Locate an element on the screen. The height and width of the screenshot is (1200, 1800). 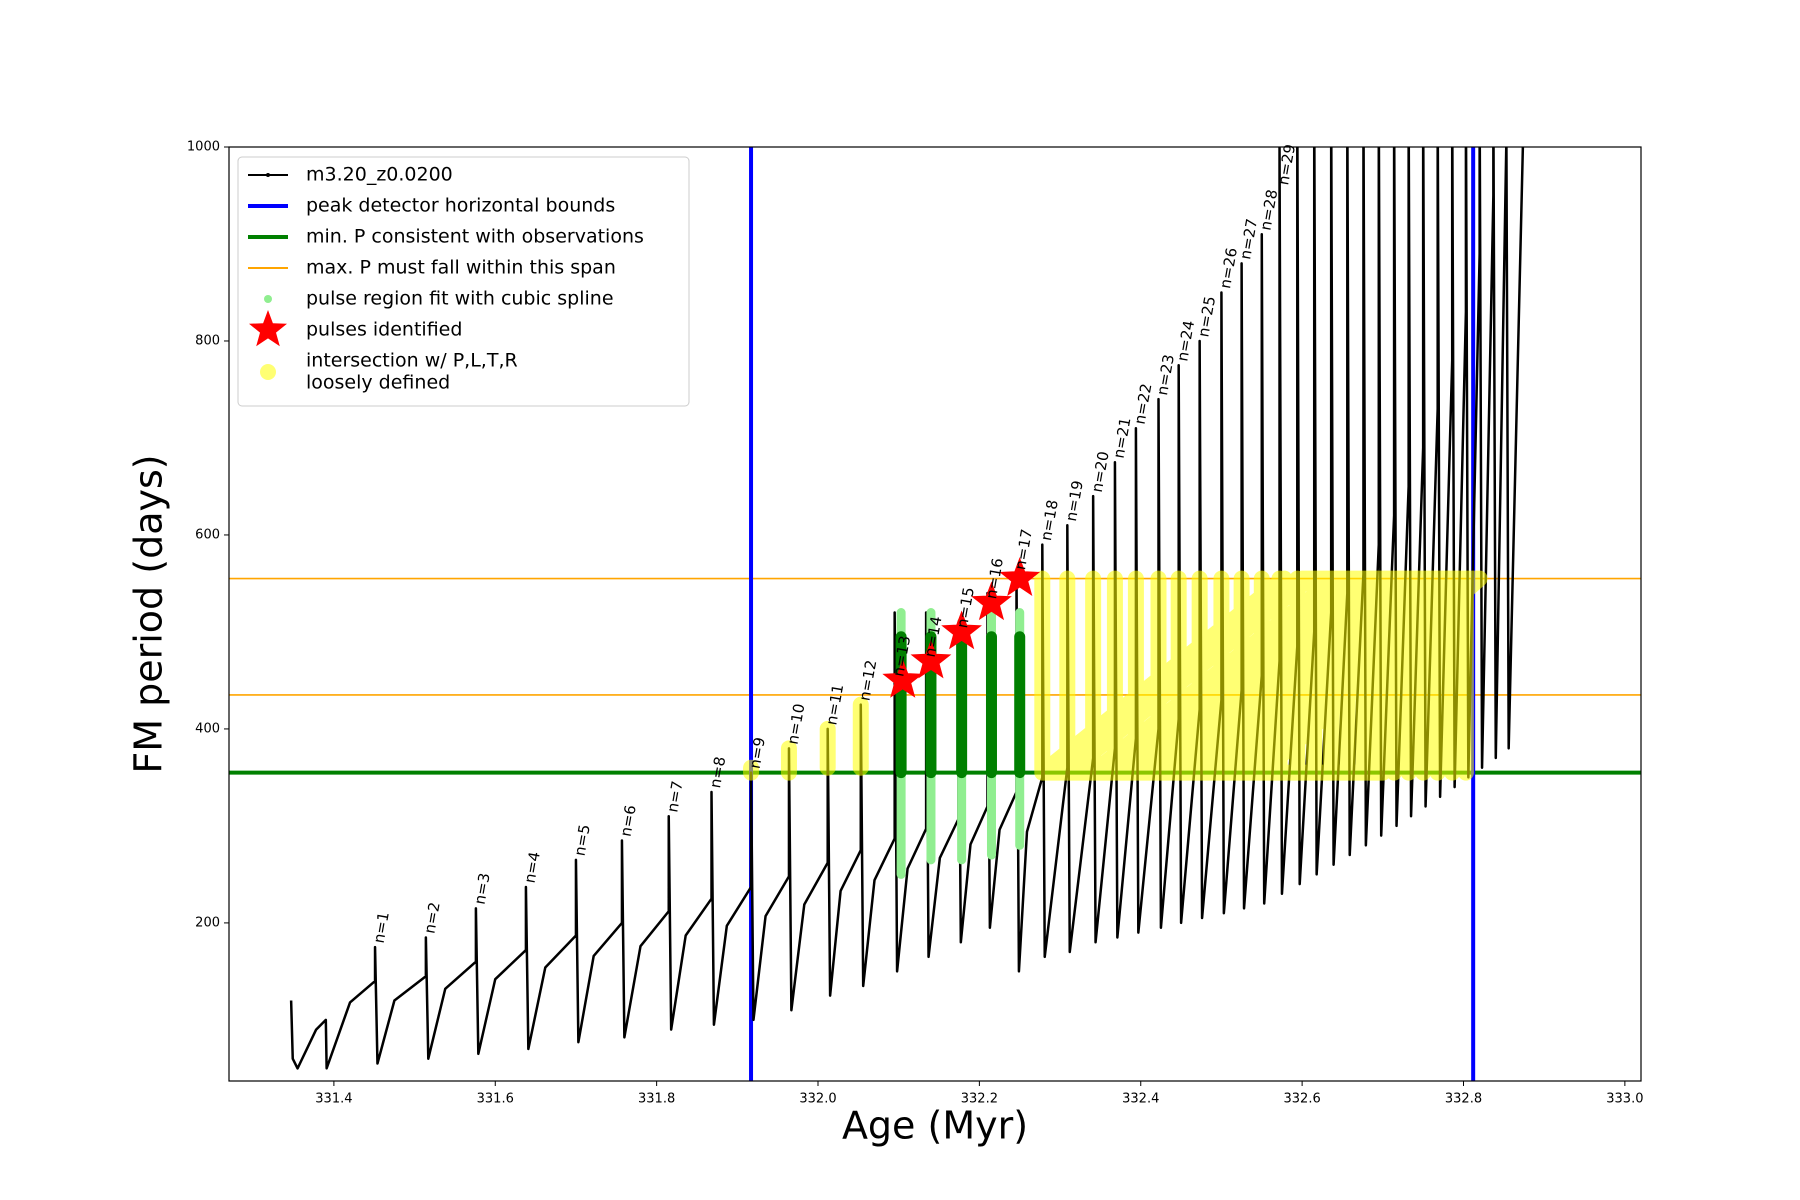
x-tick-label: 331.6 is located at coordinates (495, 1099).